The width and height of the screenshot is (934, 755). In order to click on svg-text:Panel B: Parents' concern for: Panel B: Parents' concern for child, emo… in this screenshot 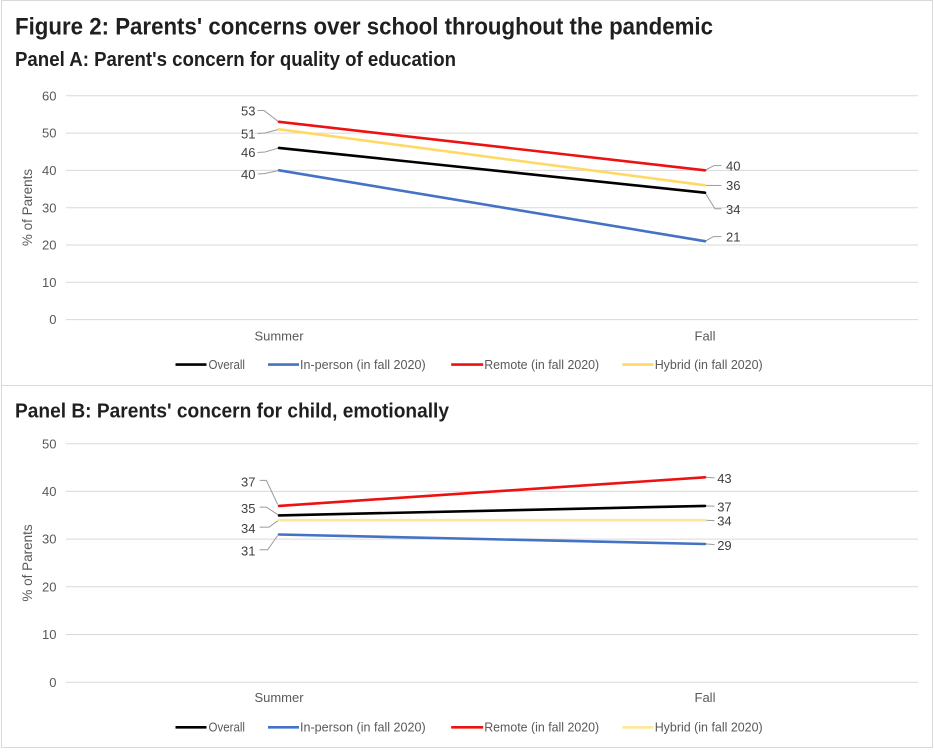, I will do `click(232, 412)`.